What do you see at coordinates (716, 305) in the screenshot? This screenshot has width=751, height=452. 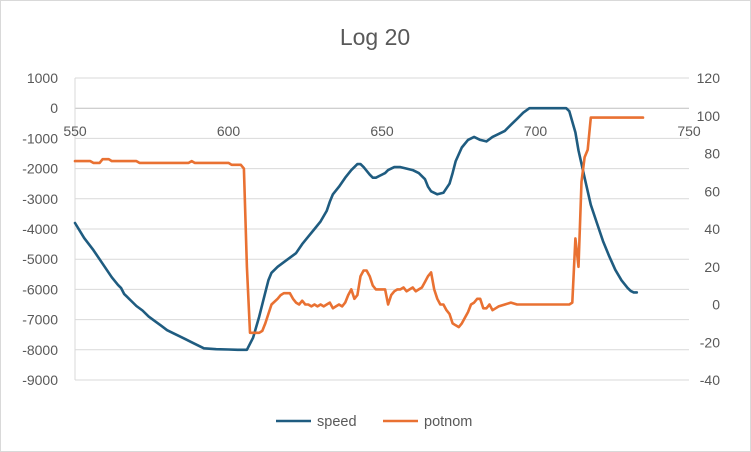 I see `y2-tick-label: 0` at bounding box center [716, 305].